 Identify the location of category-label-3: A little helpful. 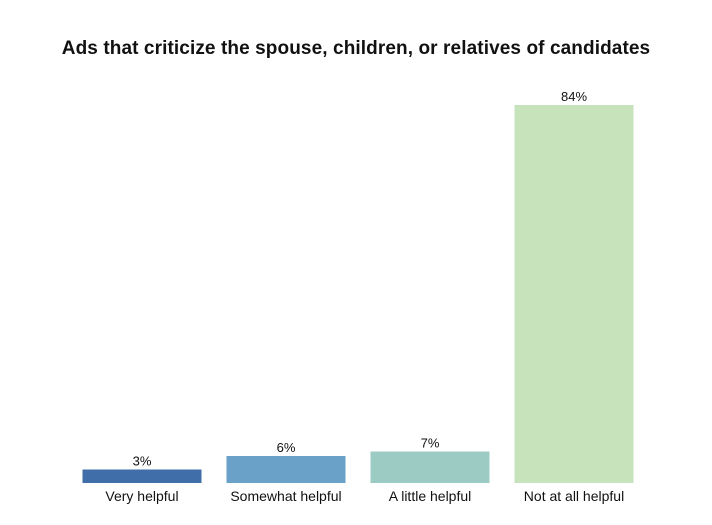
(430, 496).